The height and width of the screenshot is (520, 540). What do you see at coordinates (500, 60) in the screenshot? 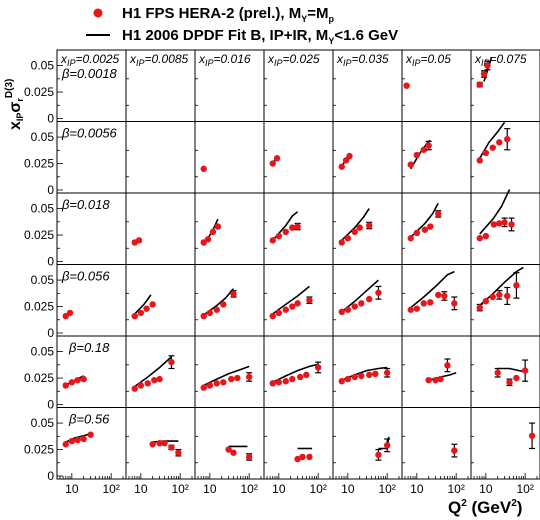
I see `column-label: xIP=0.075` at bounding box center [500, 60].